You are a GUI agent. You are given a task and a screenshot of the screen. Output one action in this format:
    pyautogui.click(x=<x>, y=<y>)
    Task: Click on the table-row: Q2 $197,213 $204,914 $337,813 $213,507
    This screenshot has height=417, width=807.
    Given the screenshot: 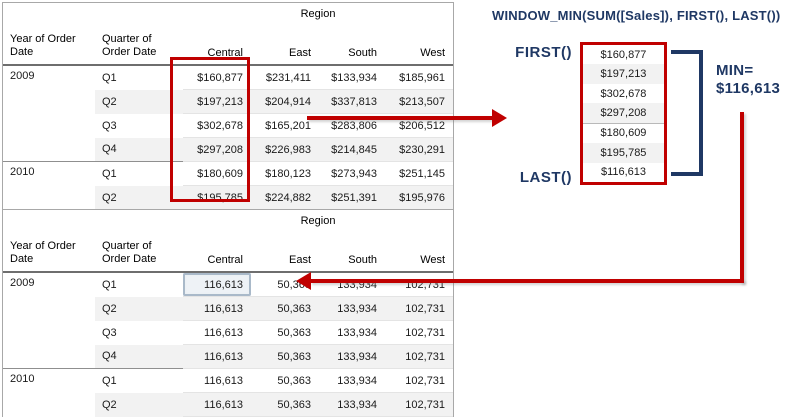 What is the action you would take?
    pyautogui.click(x=228, y=101)
    